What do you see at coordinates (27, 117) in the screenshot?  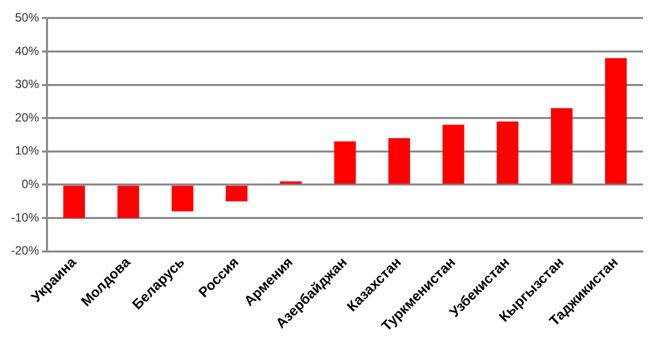 I see `y-tick-label: 20%` at bounding box center [27, 117].